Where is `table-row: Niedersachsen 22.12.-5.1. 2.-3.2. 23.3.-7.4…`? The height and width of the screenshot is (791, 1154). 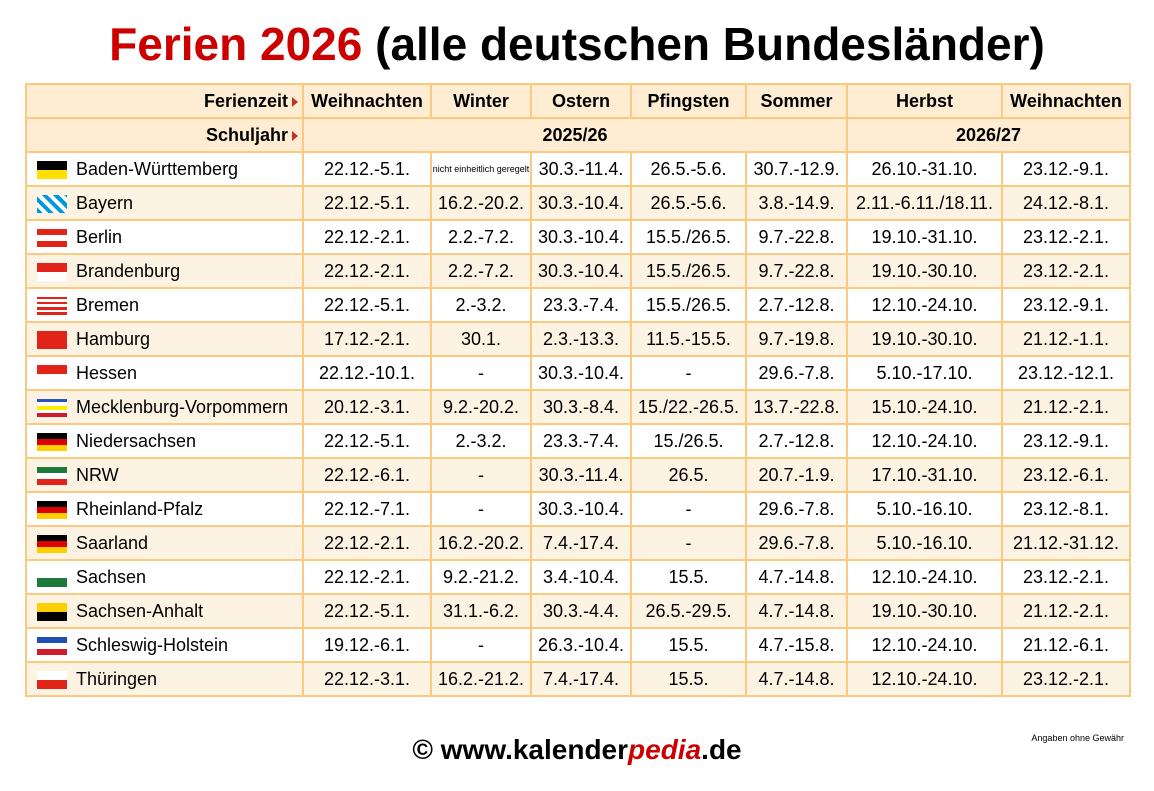
table-row: Niedersachsen 22.12.-5.1. 2.-3.2. 23.3.-7.4… is located at coordinates (578, 441).